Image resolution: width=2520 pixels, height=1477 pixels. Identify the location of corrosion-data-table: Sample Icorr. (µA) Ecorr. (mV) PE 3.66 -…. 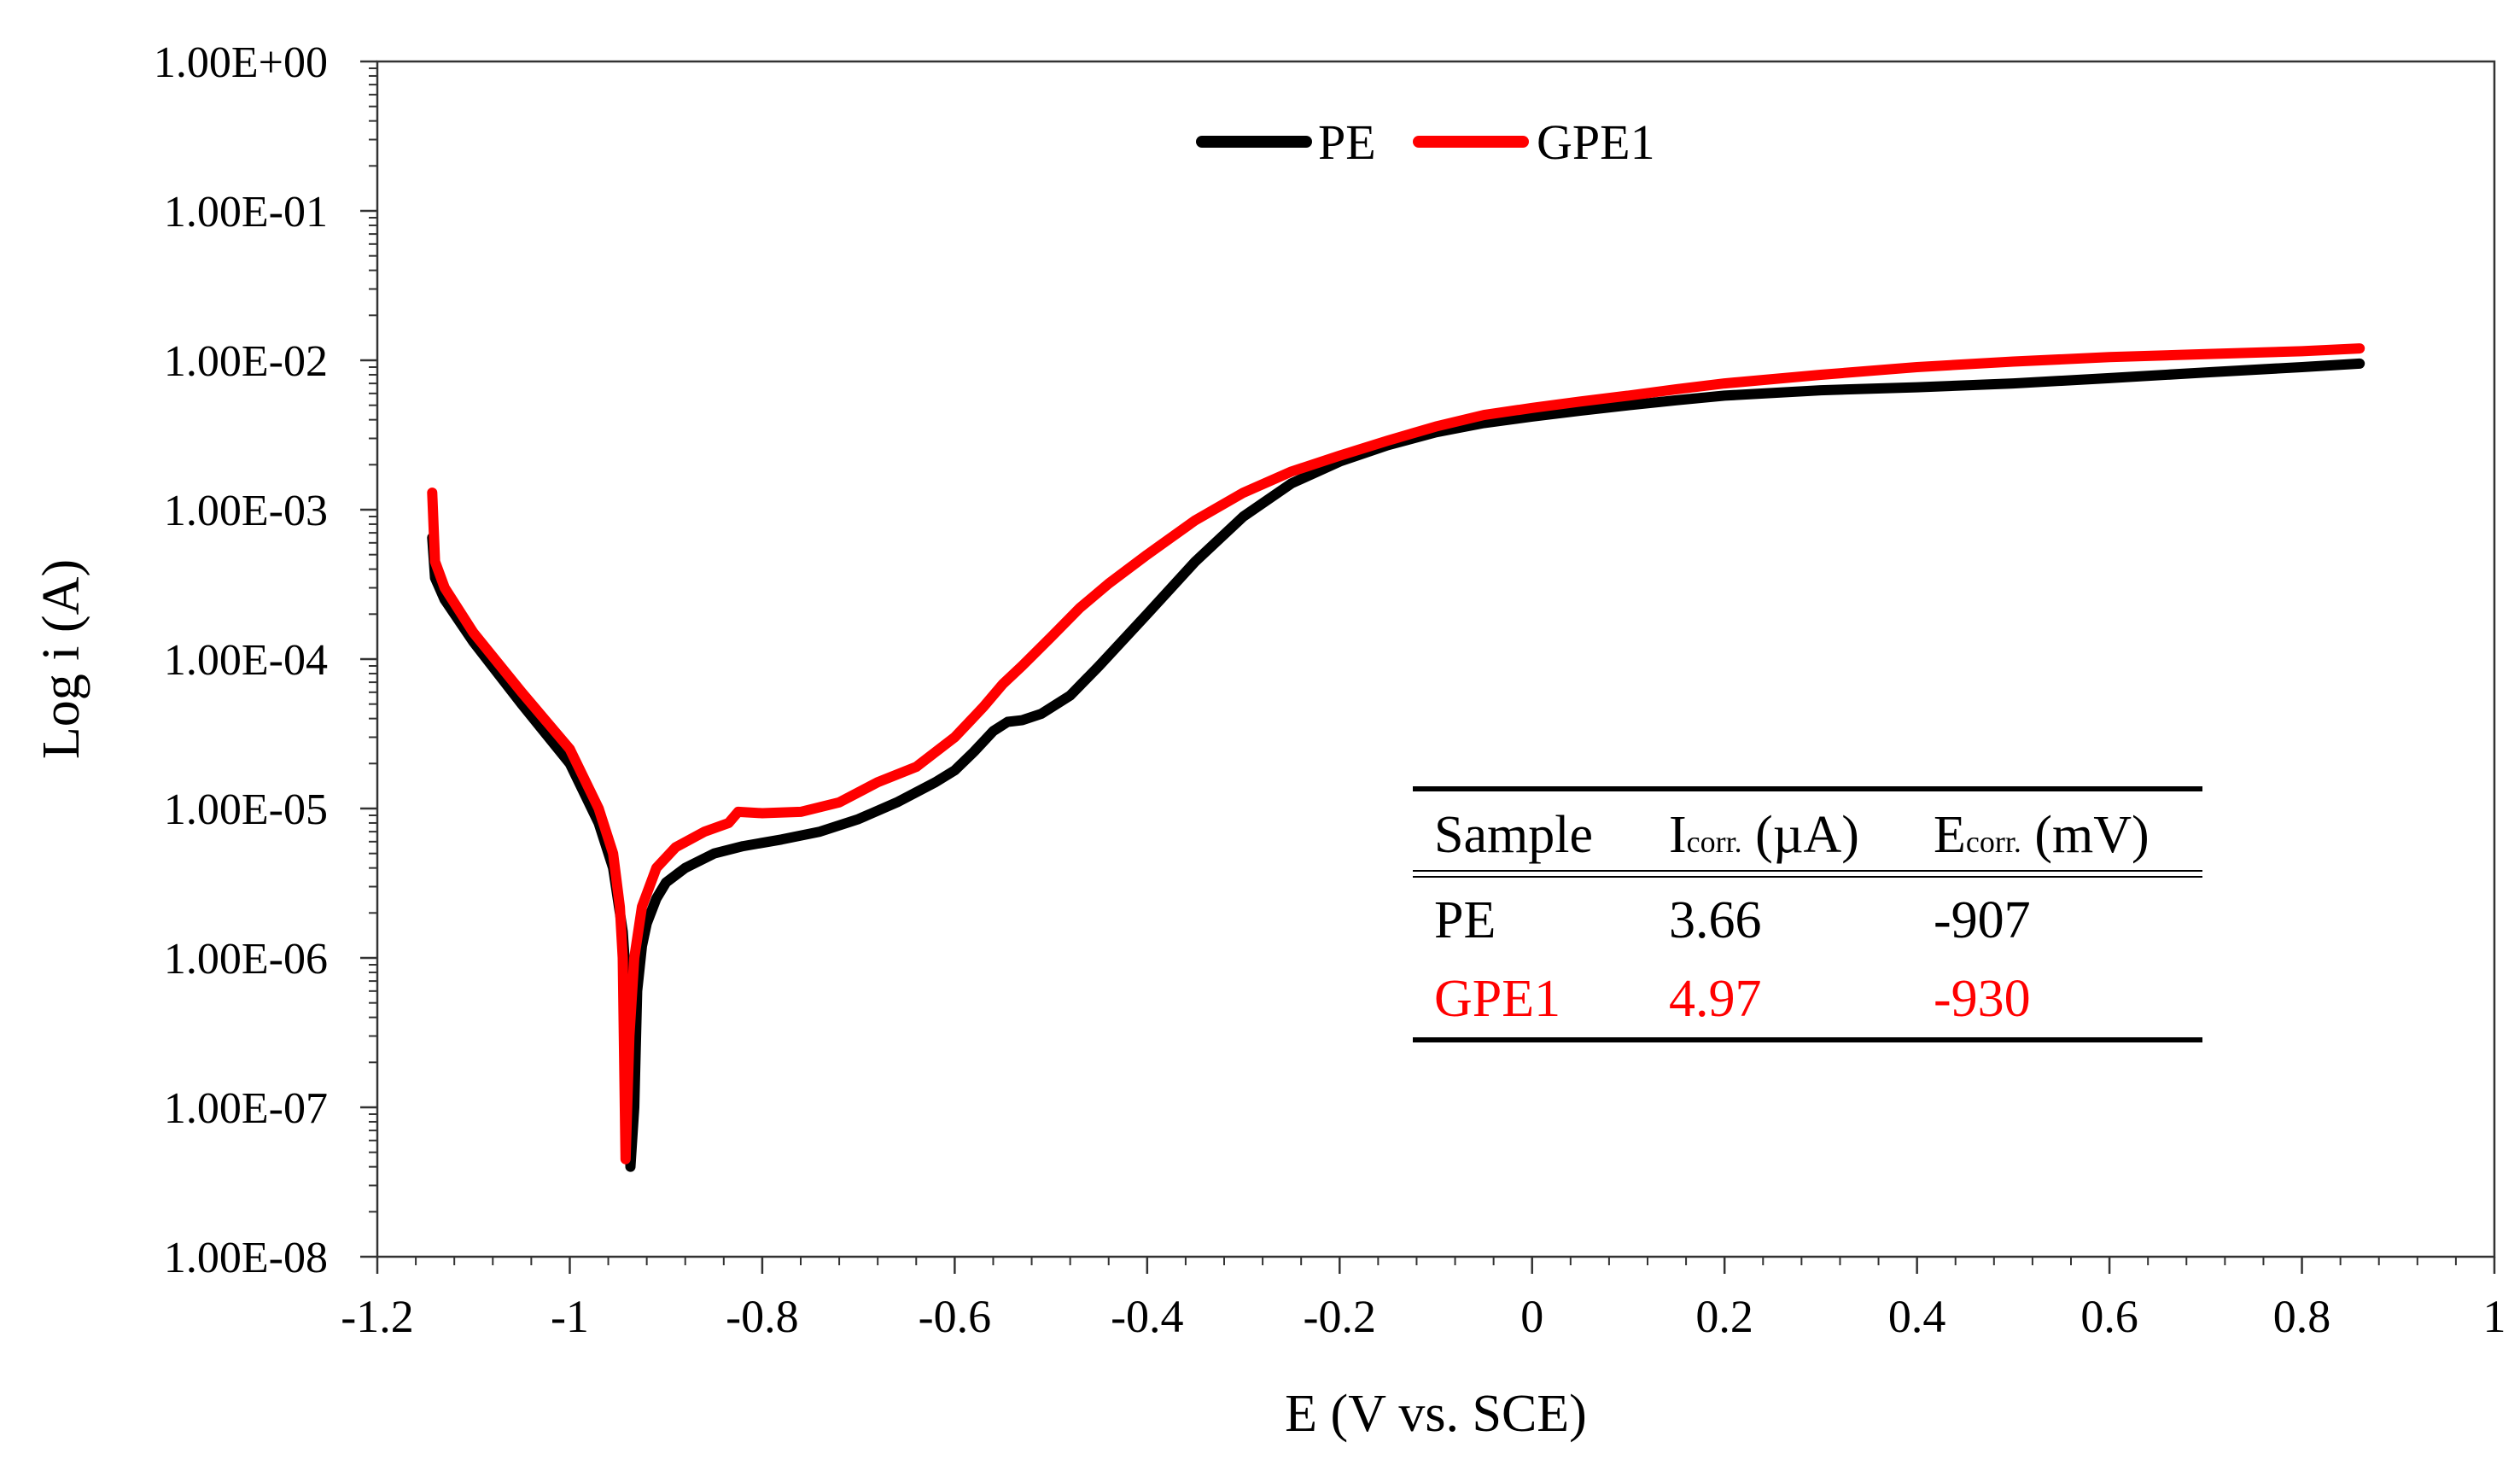
(1806, 915).